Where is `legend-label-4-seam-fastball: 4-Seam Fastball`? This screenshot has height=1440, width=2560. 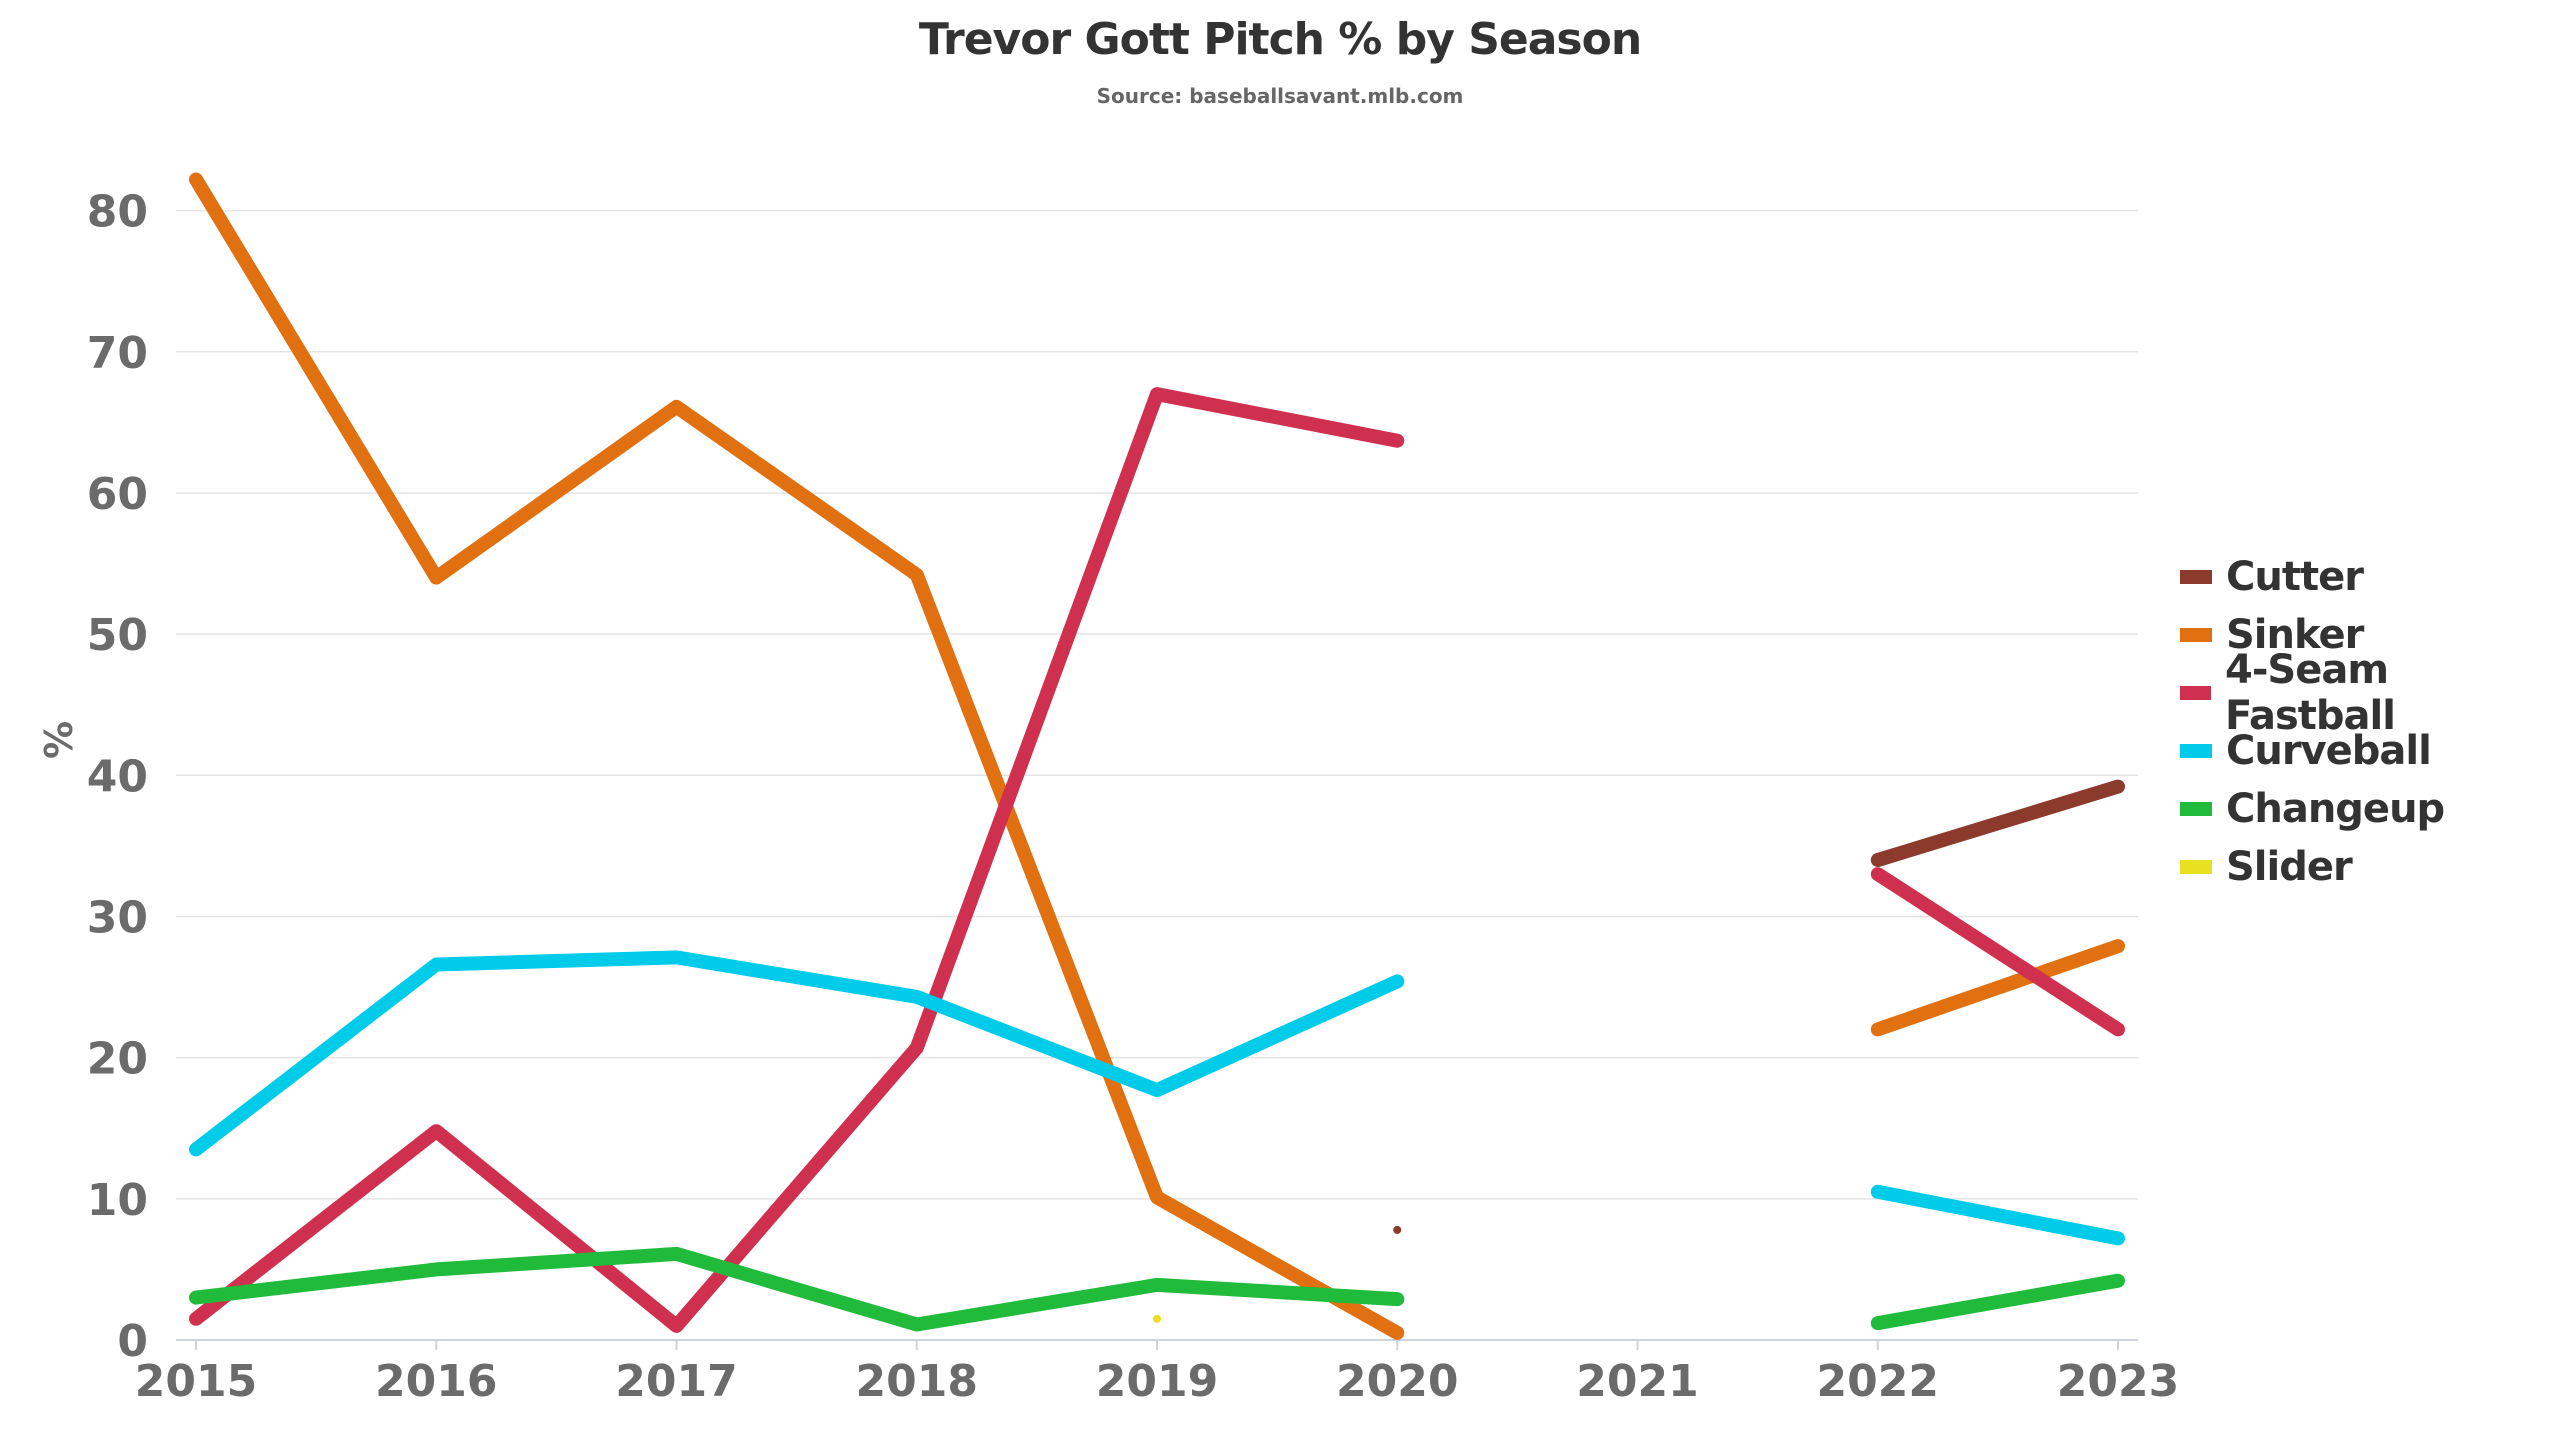
legend-label-4-seam-fastball: 4-Seam Fastball is located at coordinates (2310, 693).